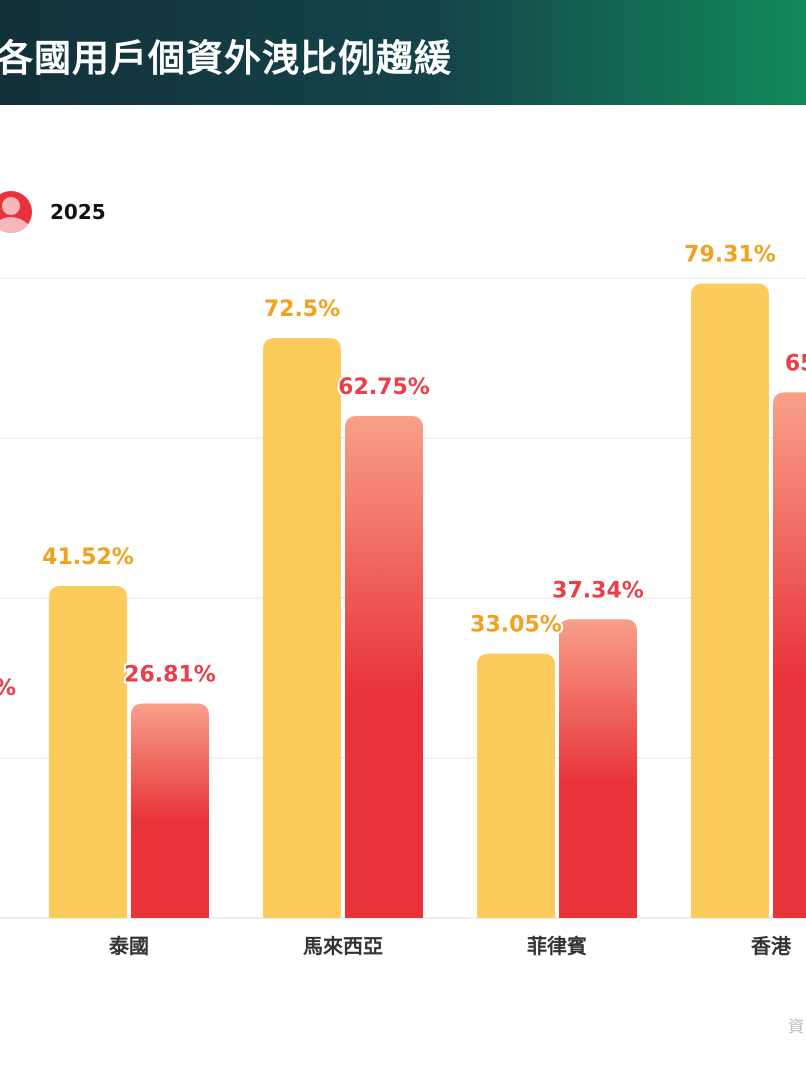 The height and width of the screenshot is (1067, 806). Describe the element at coordinates (302, 309) in the screenshot. I see `data-label: 72.5%` at that location.